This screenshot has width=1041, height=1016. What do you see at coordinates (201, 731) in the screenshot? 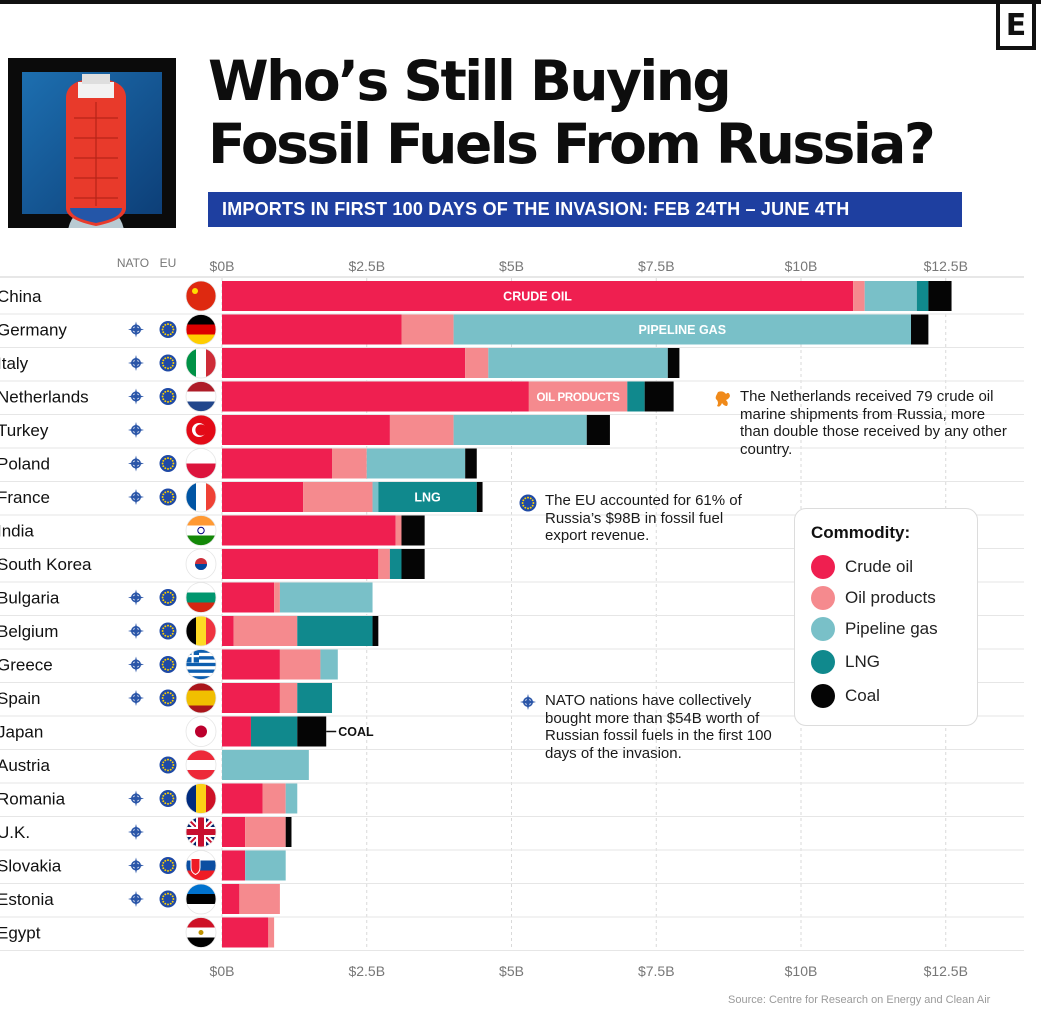
I see `flag-sun` at bounding box center [201, 731].